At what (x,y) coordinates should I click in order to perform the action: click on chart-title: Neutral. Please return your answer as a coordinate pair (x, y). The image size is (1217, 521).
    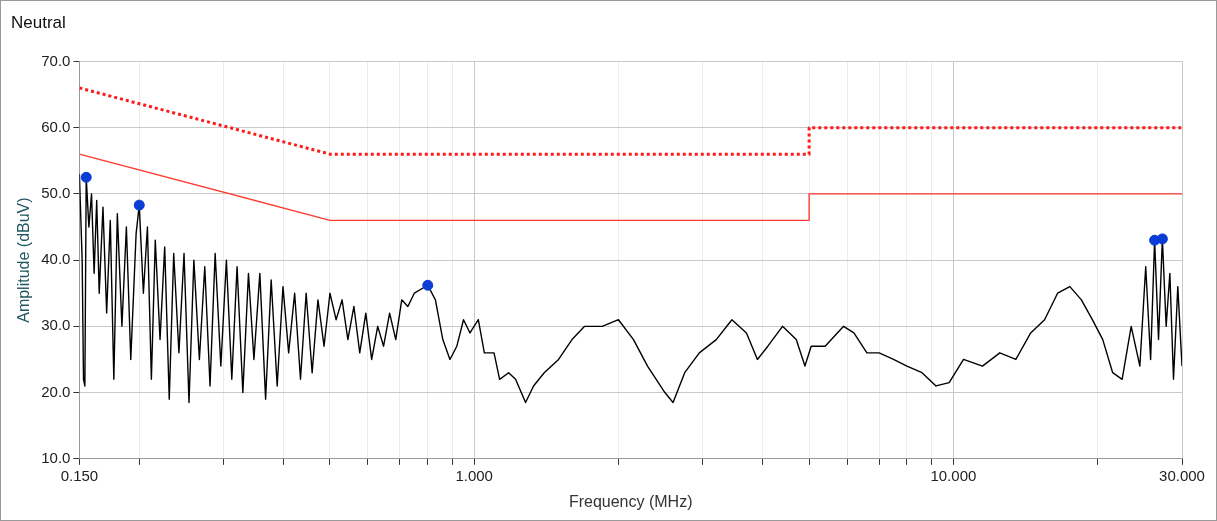
    Looking at the image, I should click on (38, 22).